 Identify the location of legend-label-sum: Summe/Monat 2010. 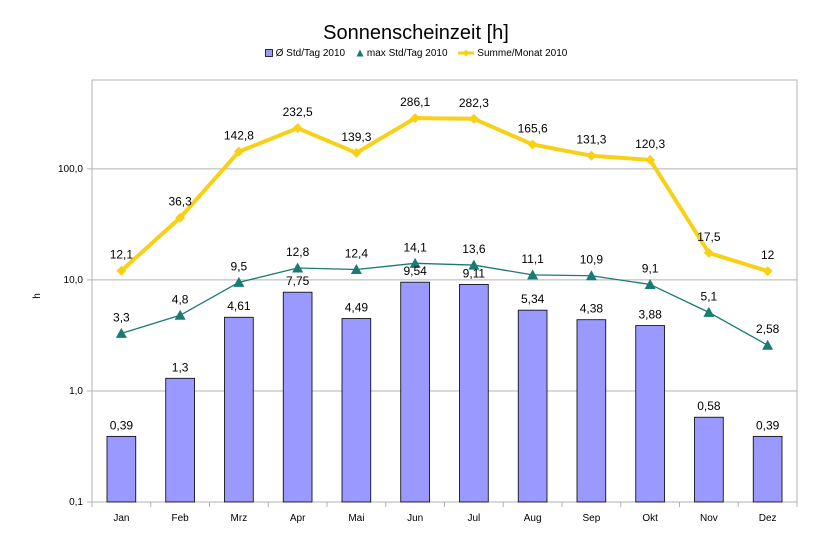
(522, 53).